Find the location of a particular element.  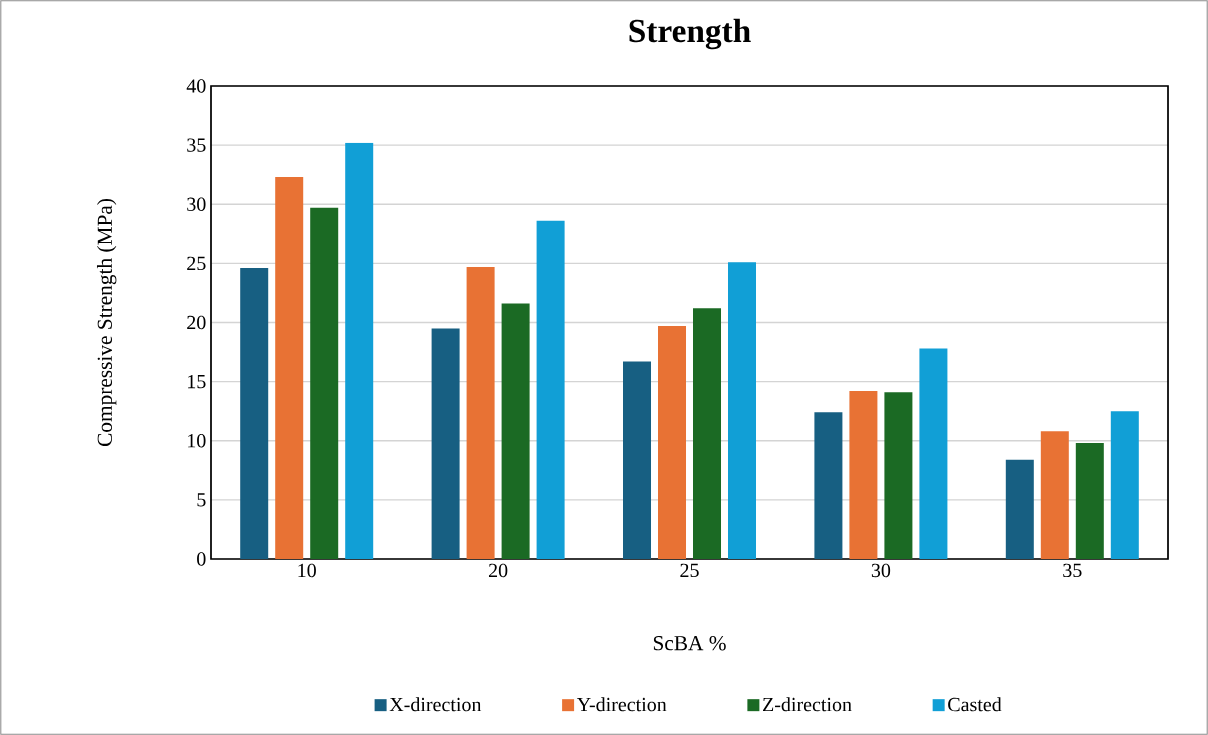

y-tick-label: 40 is located at coordinates (196, 86).